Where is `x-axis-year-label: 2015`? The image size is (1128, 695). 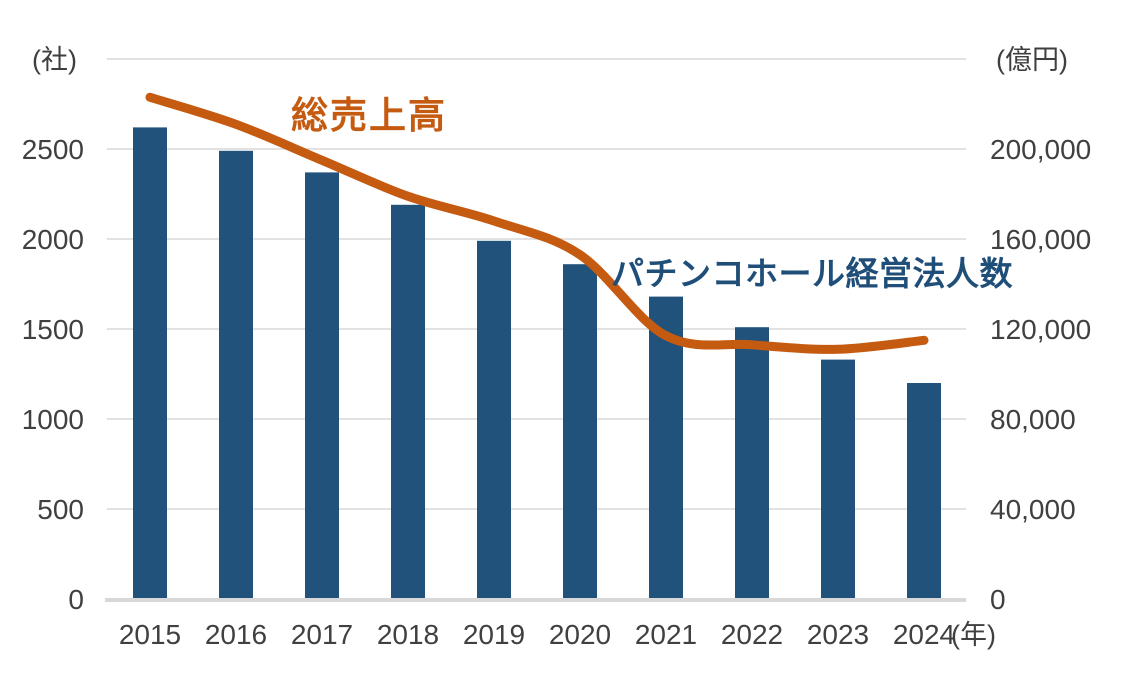 x-axis-year-label: 2015 is located at coordinates (150, 634).